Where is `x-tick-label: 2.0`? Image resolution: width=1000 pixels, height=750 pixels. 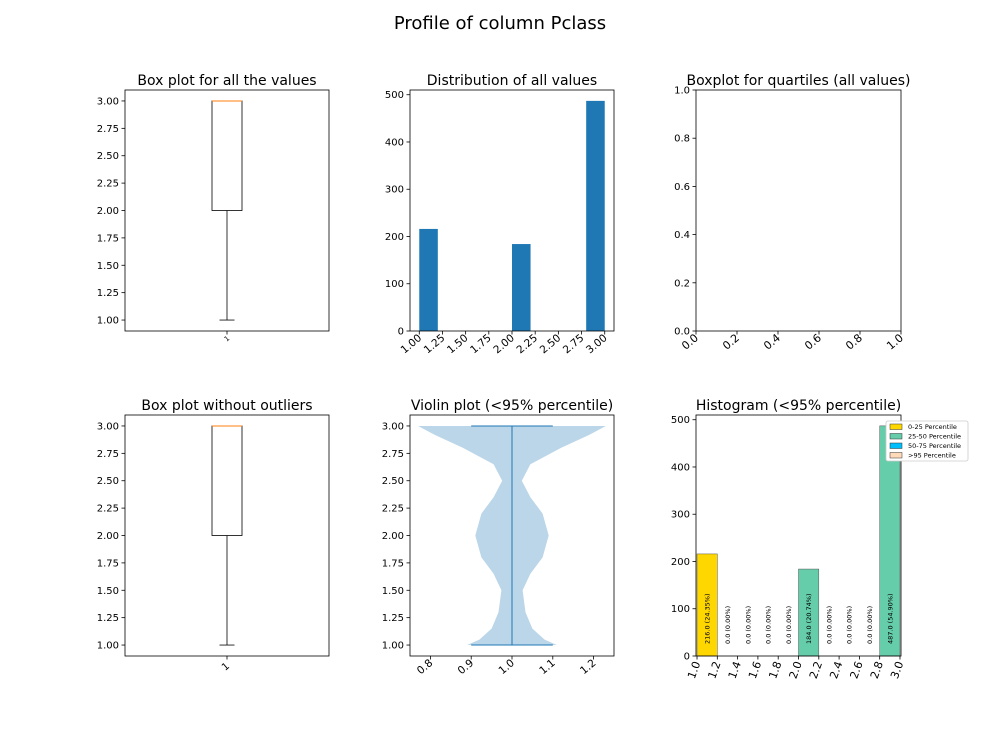 x-tick-label: 2.0 is located at coordinates (796, 670).